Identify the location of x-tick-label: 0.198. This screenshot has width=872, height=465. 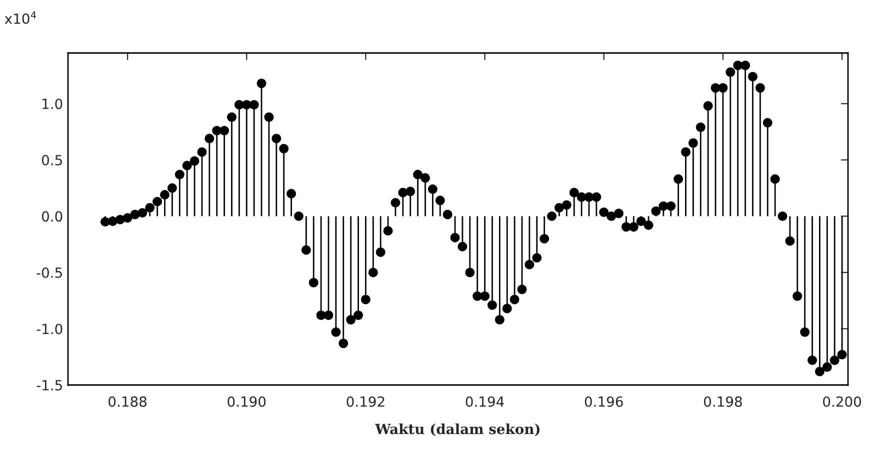
(723, 401).